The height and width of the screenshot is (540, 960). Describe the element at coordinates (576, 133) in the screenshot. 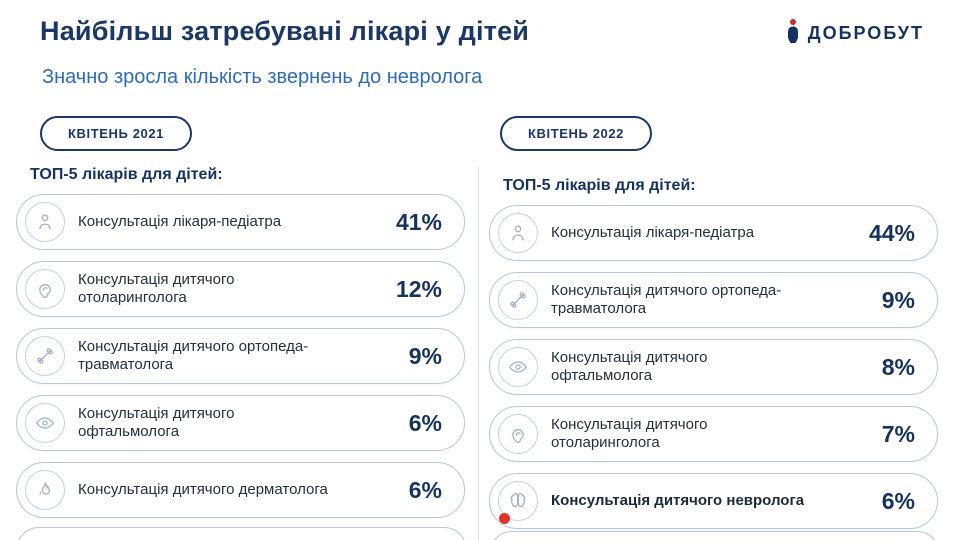

I see `badge-april-2022: КВІТЕНЬ 2022` at that location.